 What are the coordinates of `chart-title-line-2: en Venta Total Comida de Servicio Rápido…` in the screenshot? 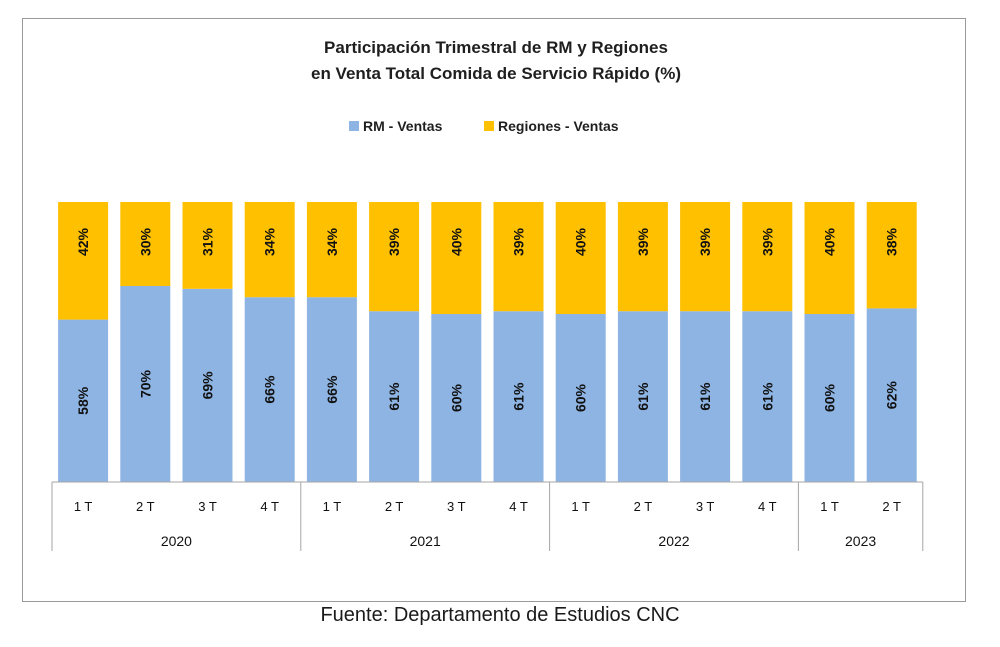 It's located at (496, 73).